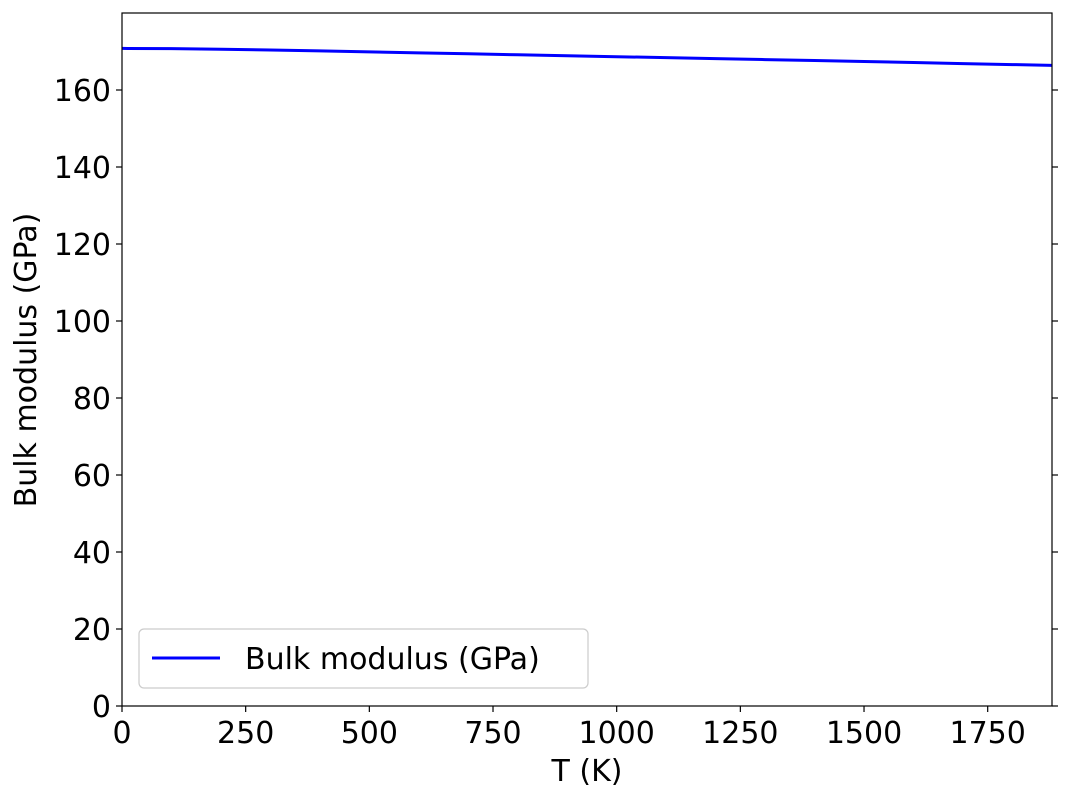  What do you see at coordinates (492, 733) in the screenshot?
I see `x-tick-label: 750` at bounding box center [492, 733].